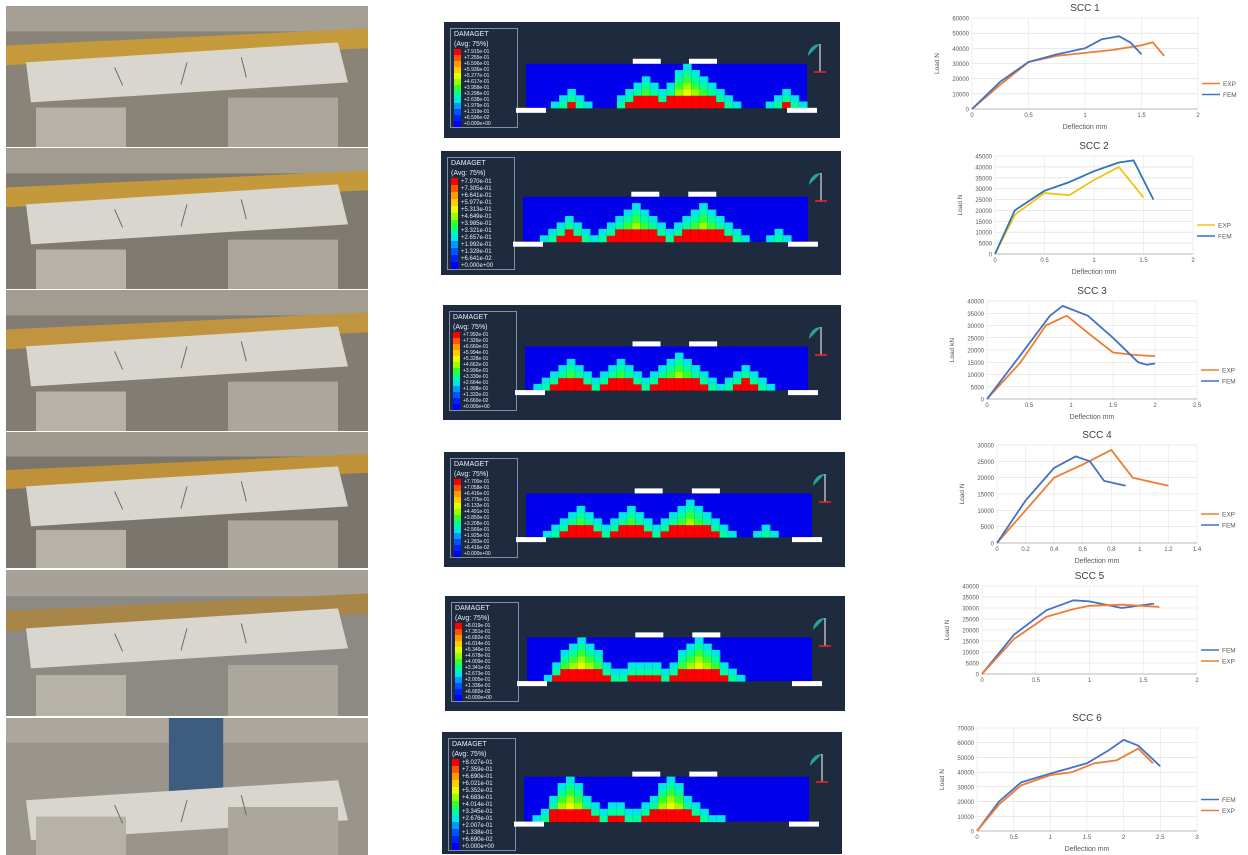 The height and width of the screenshot is (855, 1248). Describe the element at coordinates (477, 530) in the screenshot. I see `fea-legend-value: +2.566e-01` at that location.